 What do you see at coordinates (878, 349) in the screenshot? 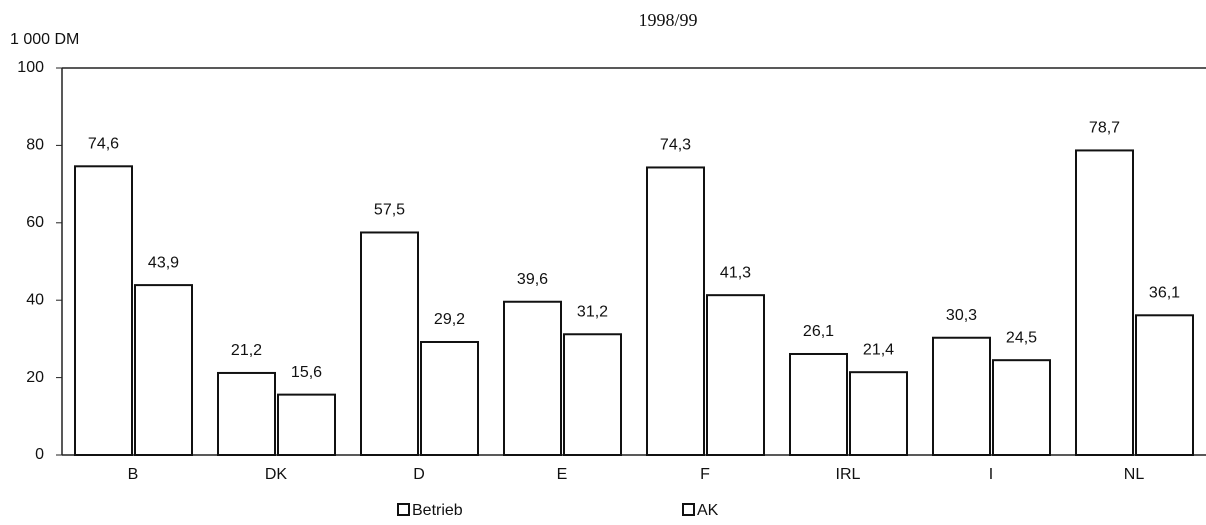
I see `data-label: 21,4` at bounding box center [878, 349].